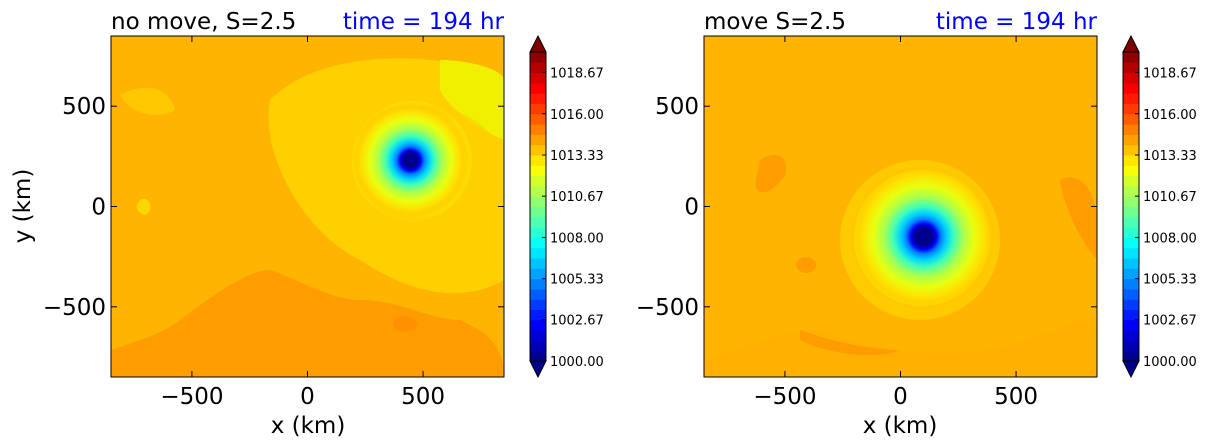 This screenshot has height=448, width=1207. What do you see at coordinates (1170, 362) in the screenshot?
I see `colorbar-tick-label: 1000.00` at bounding box center [1170, 362].